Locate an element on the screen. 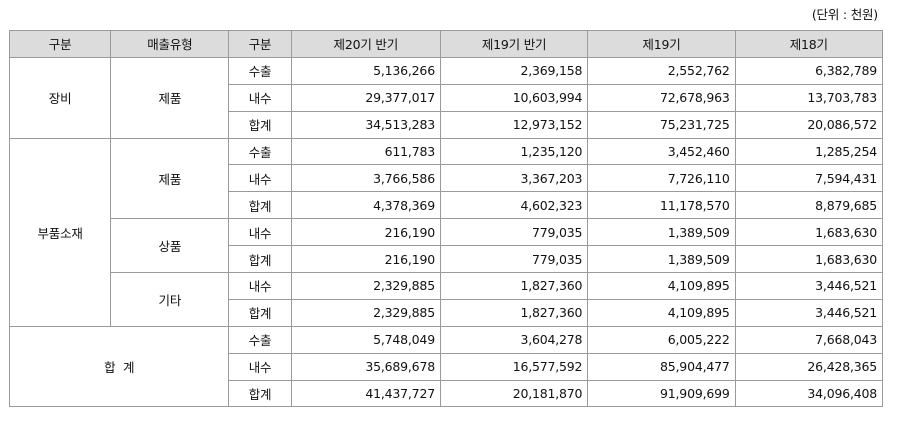 Image resolution: width=897 pixels, height=434 pixels. table-header: 구분 매출유형 구분 제20기 반기 제19기 반기 제19기 제18기 is located at coordinates (446, 44).